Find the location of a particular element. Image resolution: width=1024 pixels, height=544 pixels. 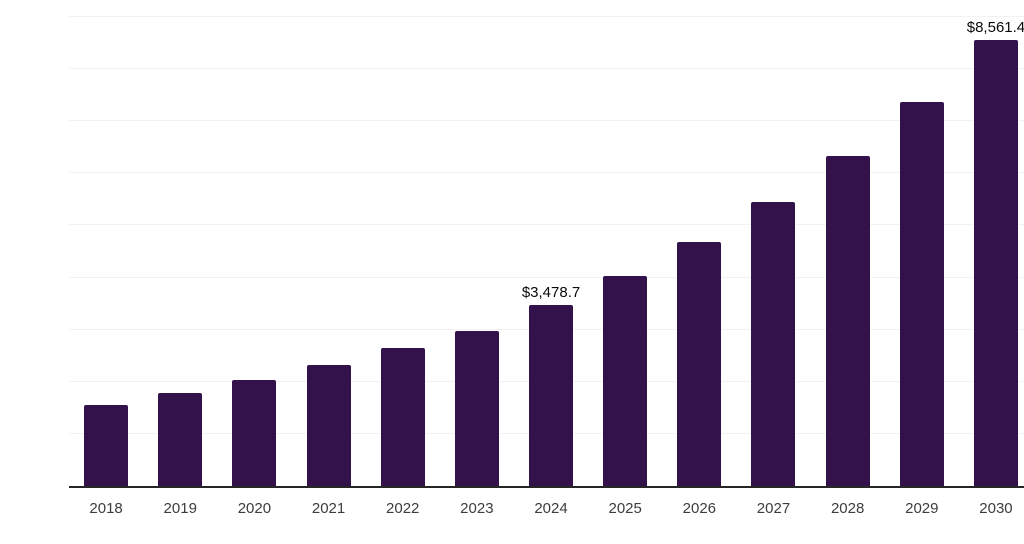

x-tick-label: 2026 is located at coordinates (699, 508).